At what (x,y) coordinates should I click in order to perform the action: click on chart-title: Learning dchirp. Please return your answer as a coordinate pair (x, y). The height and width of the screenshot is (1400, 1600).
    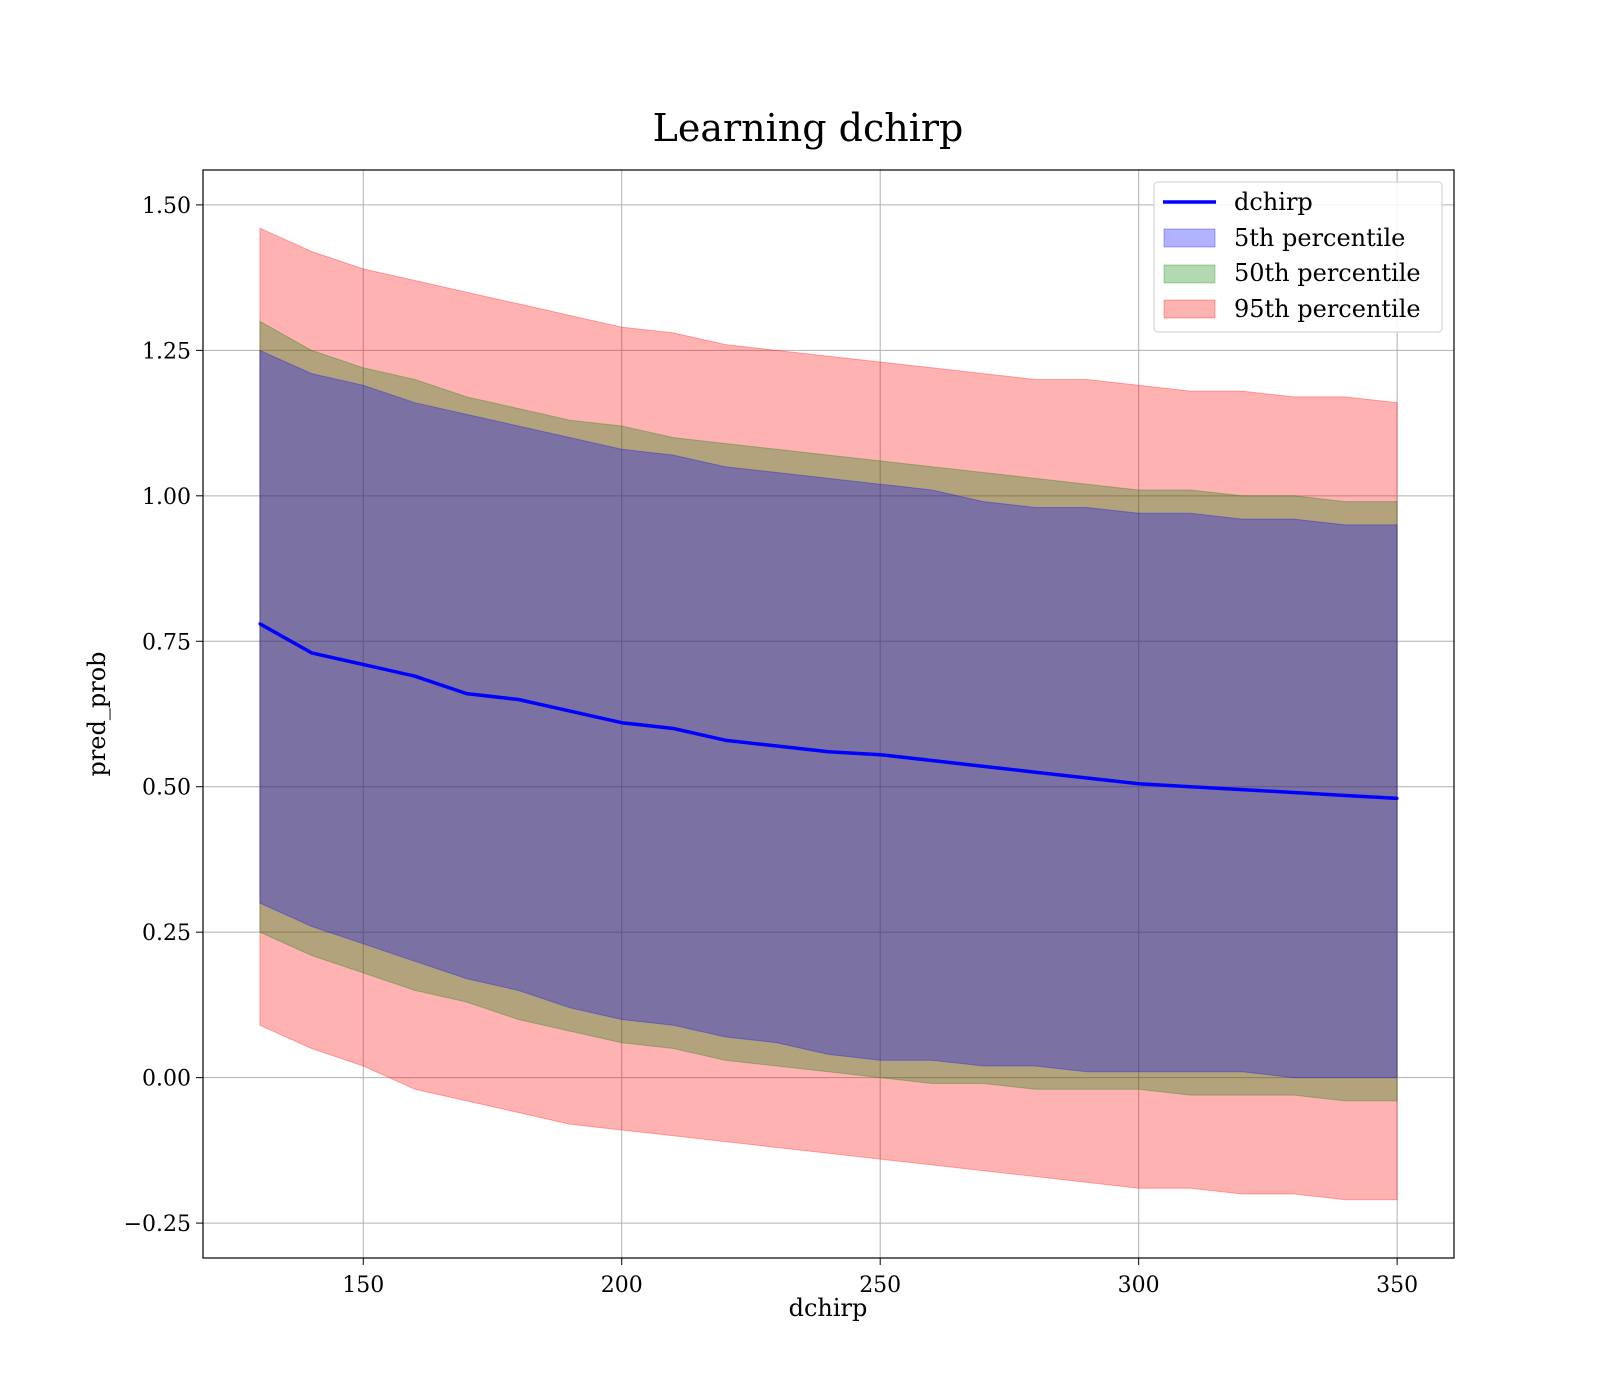
    Looking at the image, I should click on (808, 128).